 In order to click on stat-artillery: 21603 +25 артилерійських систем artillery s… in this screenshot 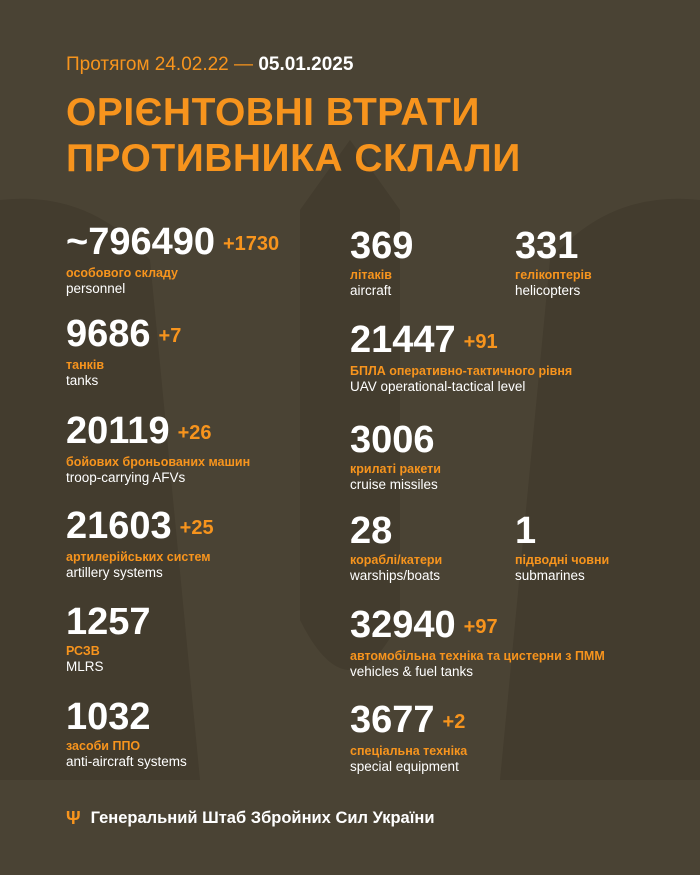, I will do `click(140, 543)`.